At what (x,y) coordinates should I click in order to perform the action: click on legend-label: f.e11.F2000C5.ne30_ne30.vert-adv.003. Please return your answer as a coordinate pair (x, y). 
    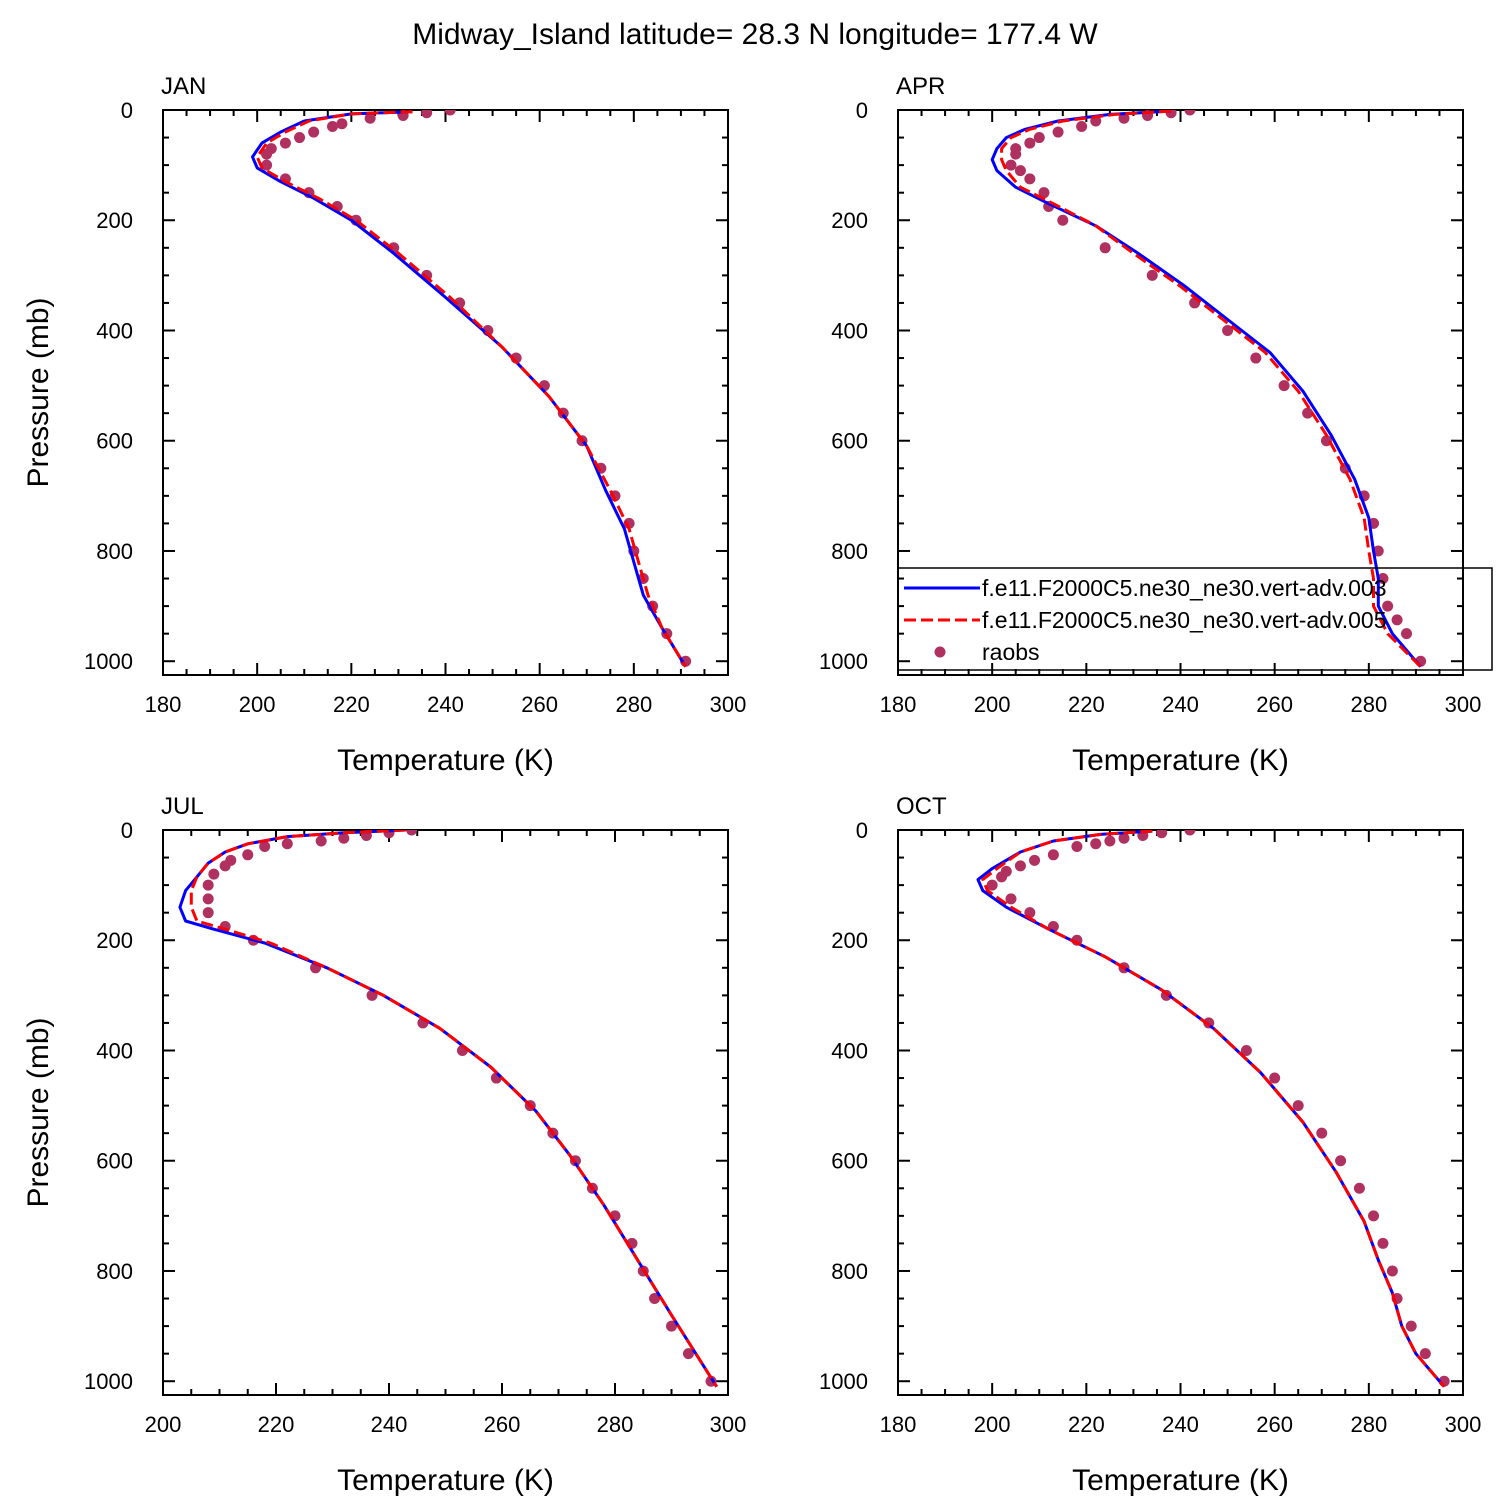
    Looking at the image, I should click on (1184, 588).